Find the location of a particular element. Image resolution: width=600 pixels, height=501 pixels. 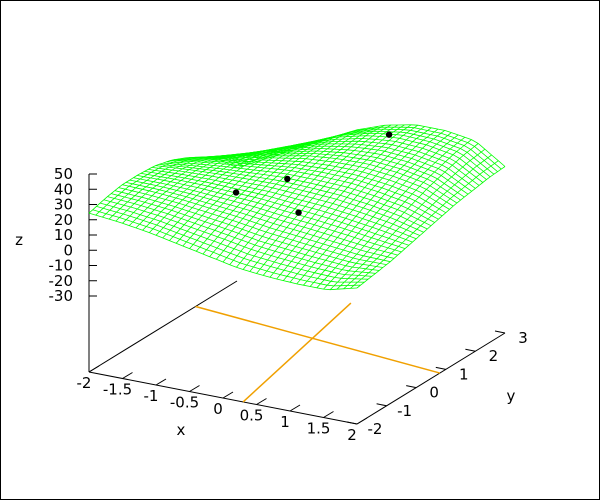

x-ticks: -2 -1.5 -1 -0.5 0 0.5 1 1.5 2 is located at coordinates (222, 404).